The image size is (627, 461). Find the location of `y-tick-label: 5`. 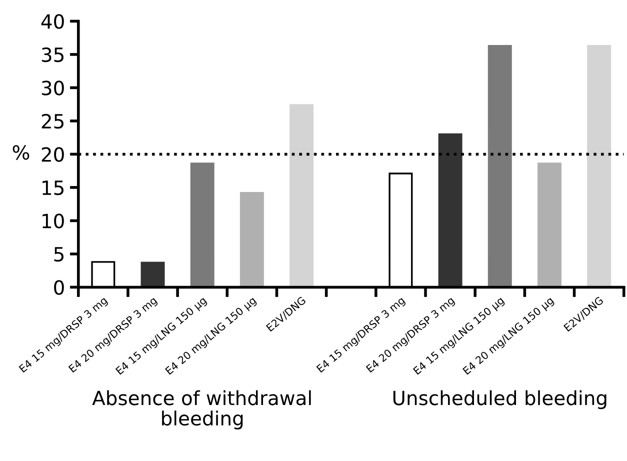

y-tick-label: 5 is located at coordinates (59, 254).